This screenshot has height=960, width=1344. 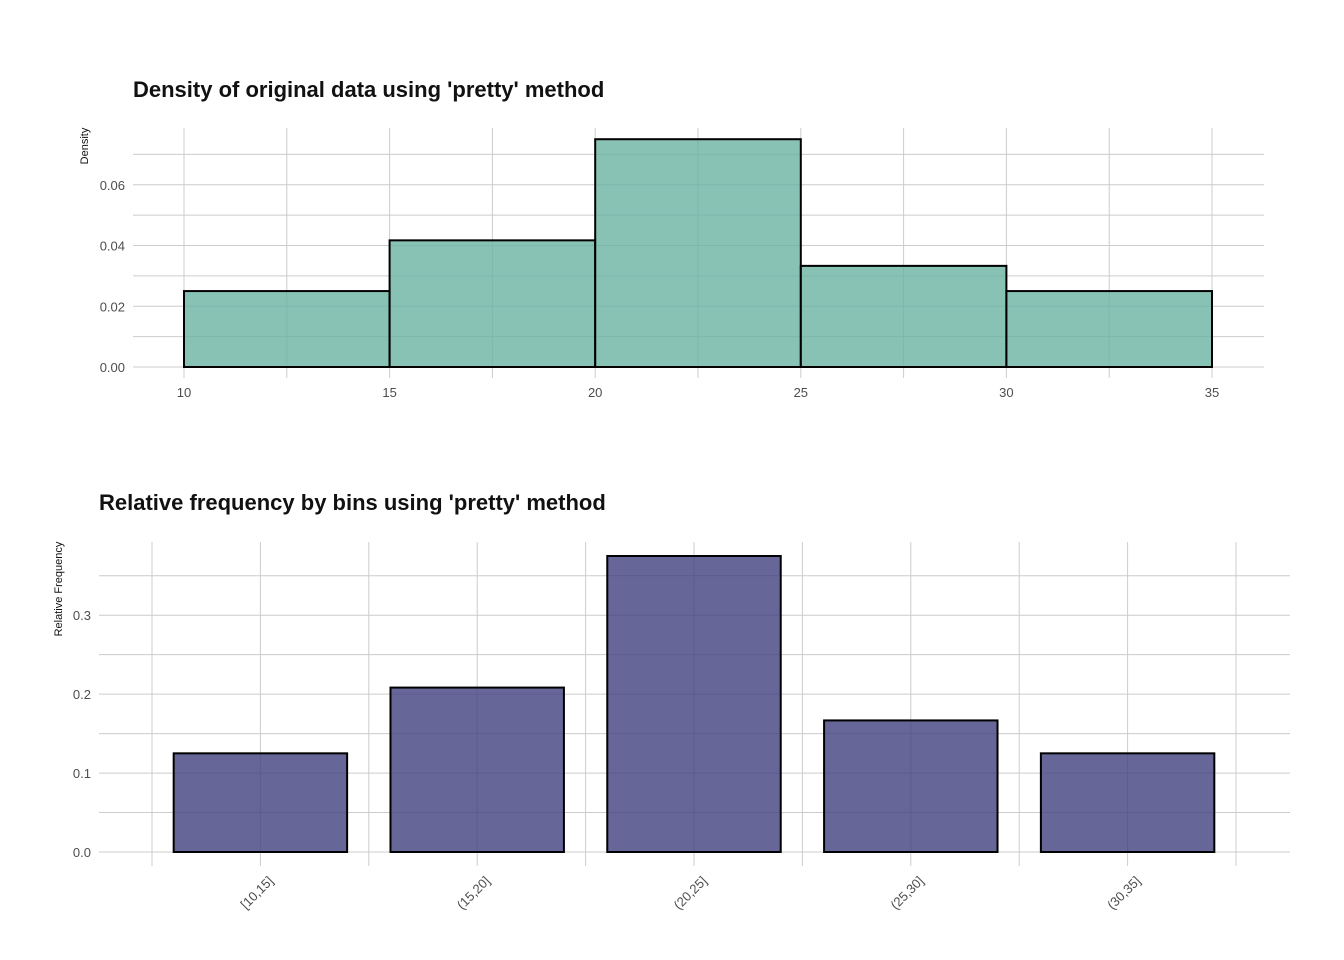 What do you see at coordinates (801, 392) in the screenshot?
I see `density-x-tick-label: 25` at bounding box center [801, 392].